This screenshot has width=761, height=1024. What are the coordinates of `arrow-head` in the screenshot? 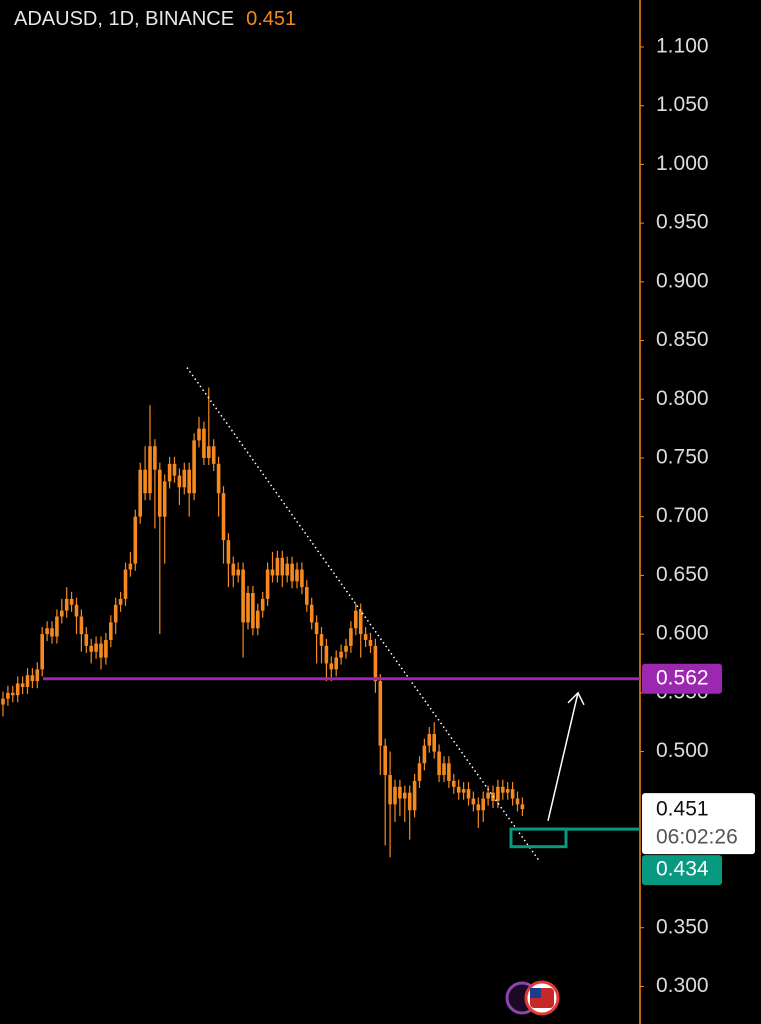 It's located at (576, 698).